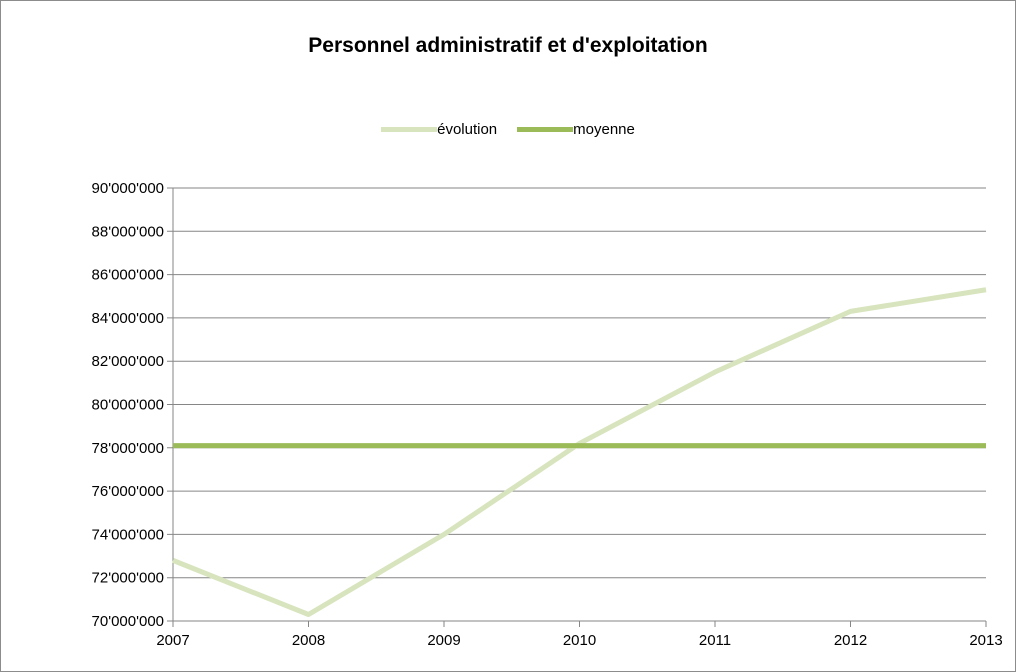  Describe the element at coordinates (128, 275) in the screenshot. I see `y-tick-label: 86'000'000` at that location.